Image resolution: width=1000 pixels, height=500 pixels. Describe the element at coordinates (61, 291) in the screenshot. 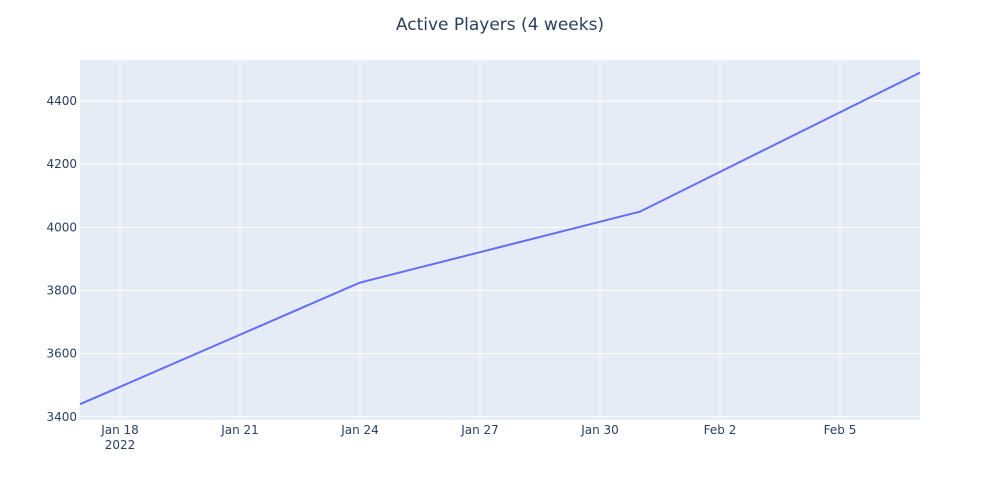

I see `y-tick-label: 3800` at that location.